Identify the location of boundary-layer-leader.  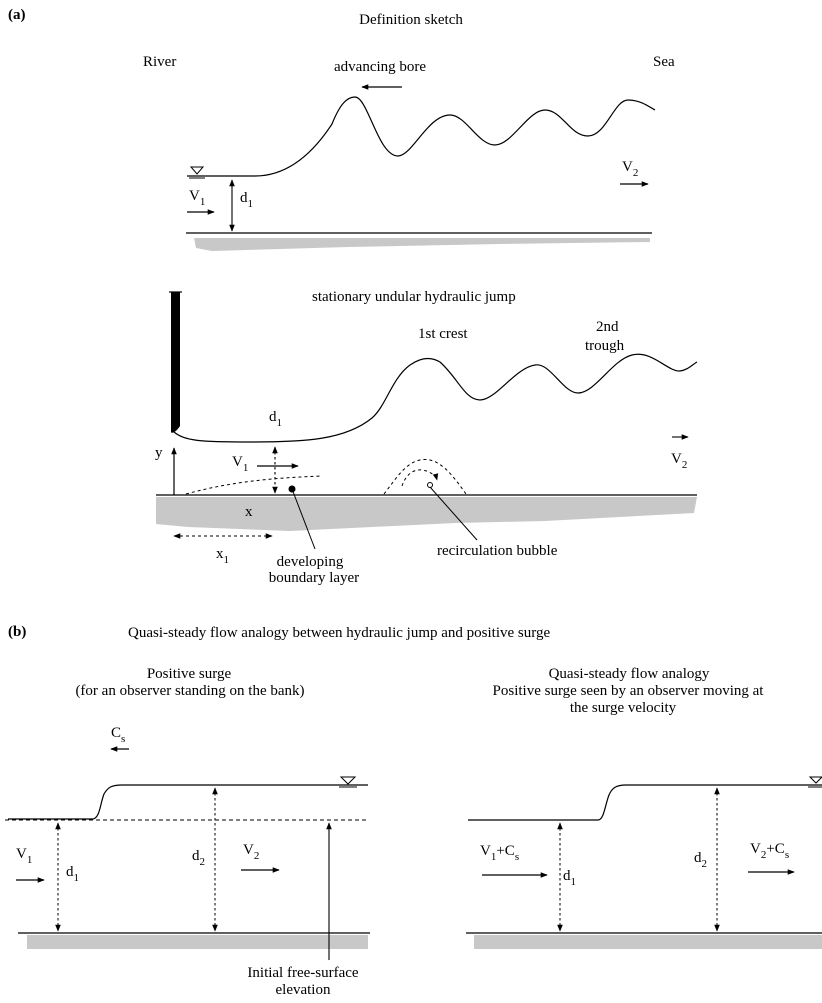
(303, 519).